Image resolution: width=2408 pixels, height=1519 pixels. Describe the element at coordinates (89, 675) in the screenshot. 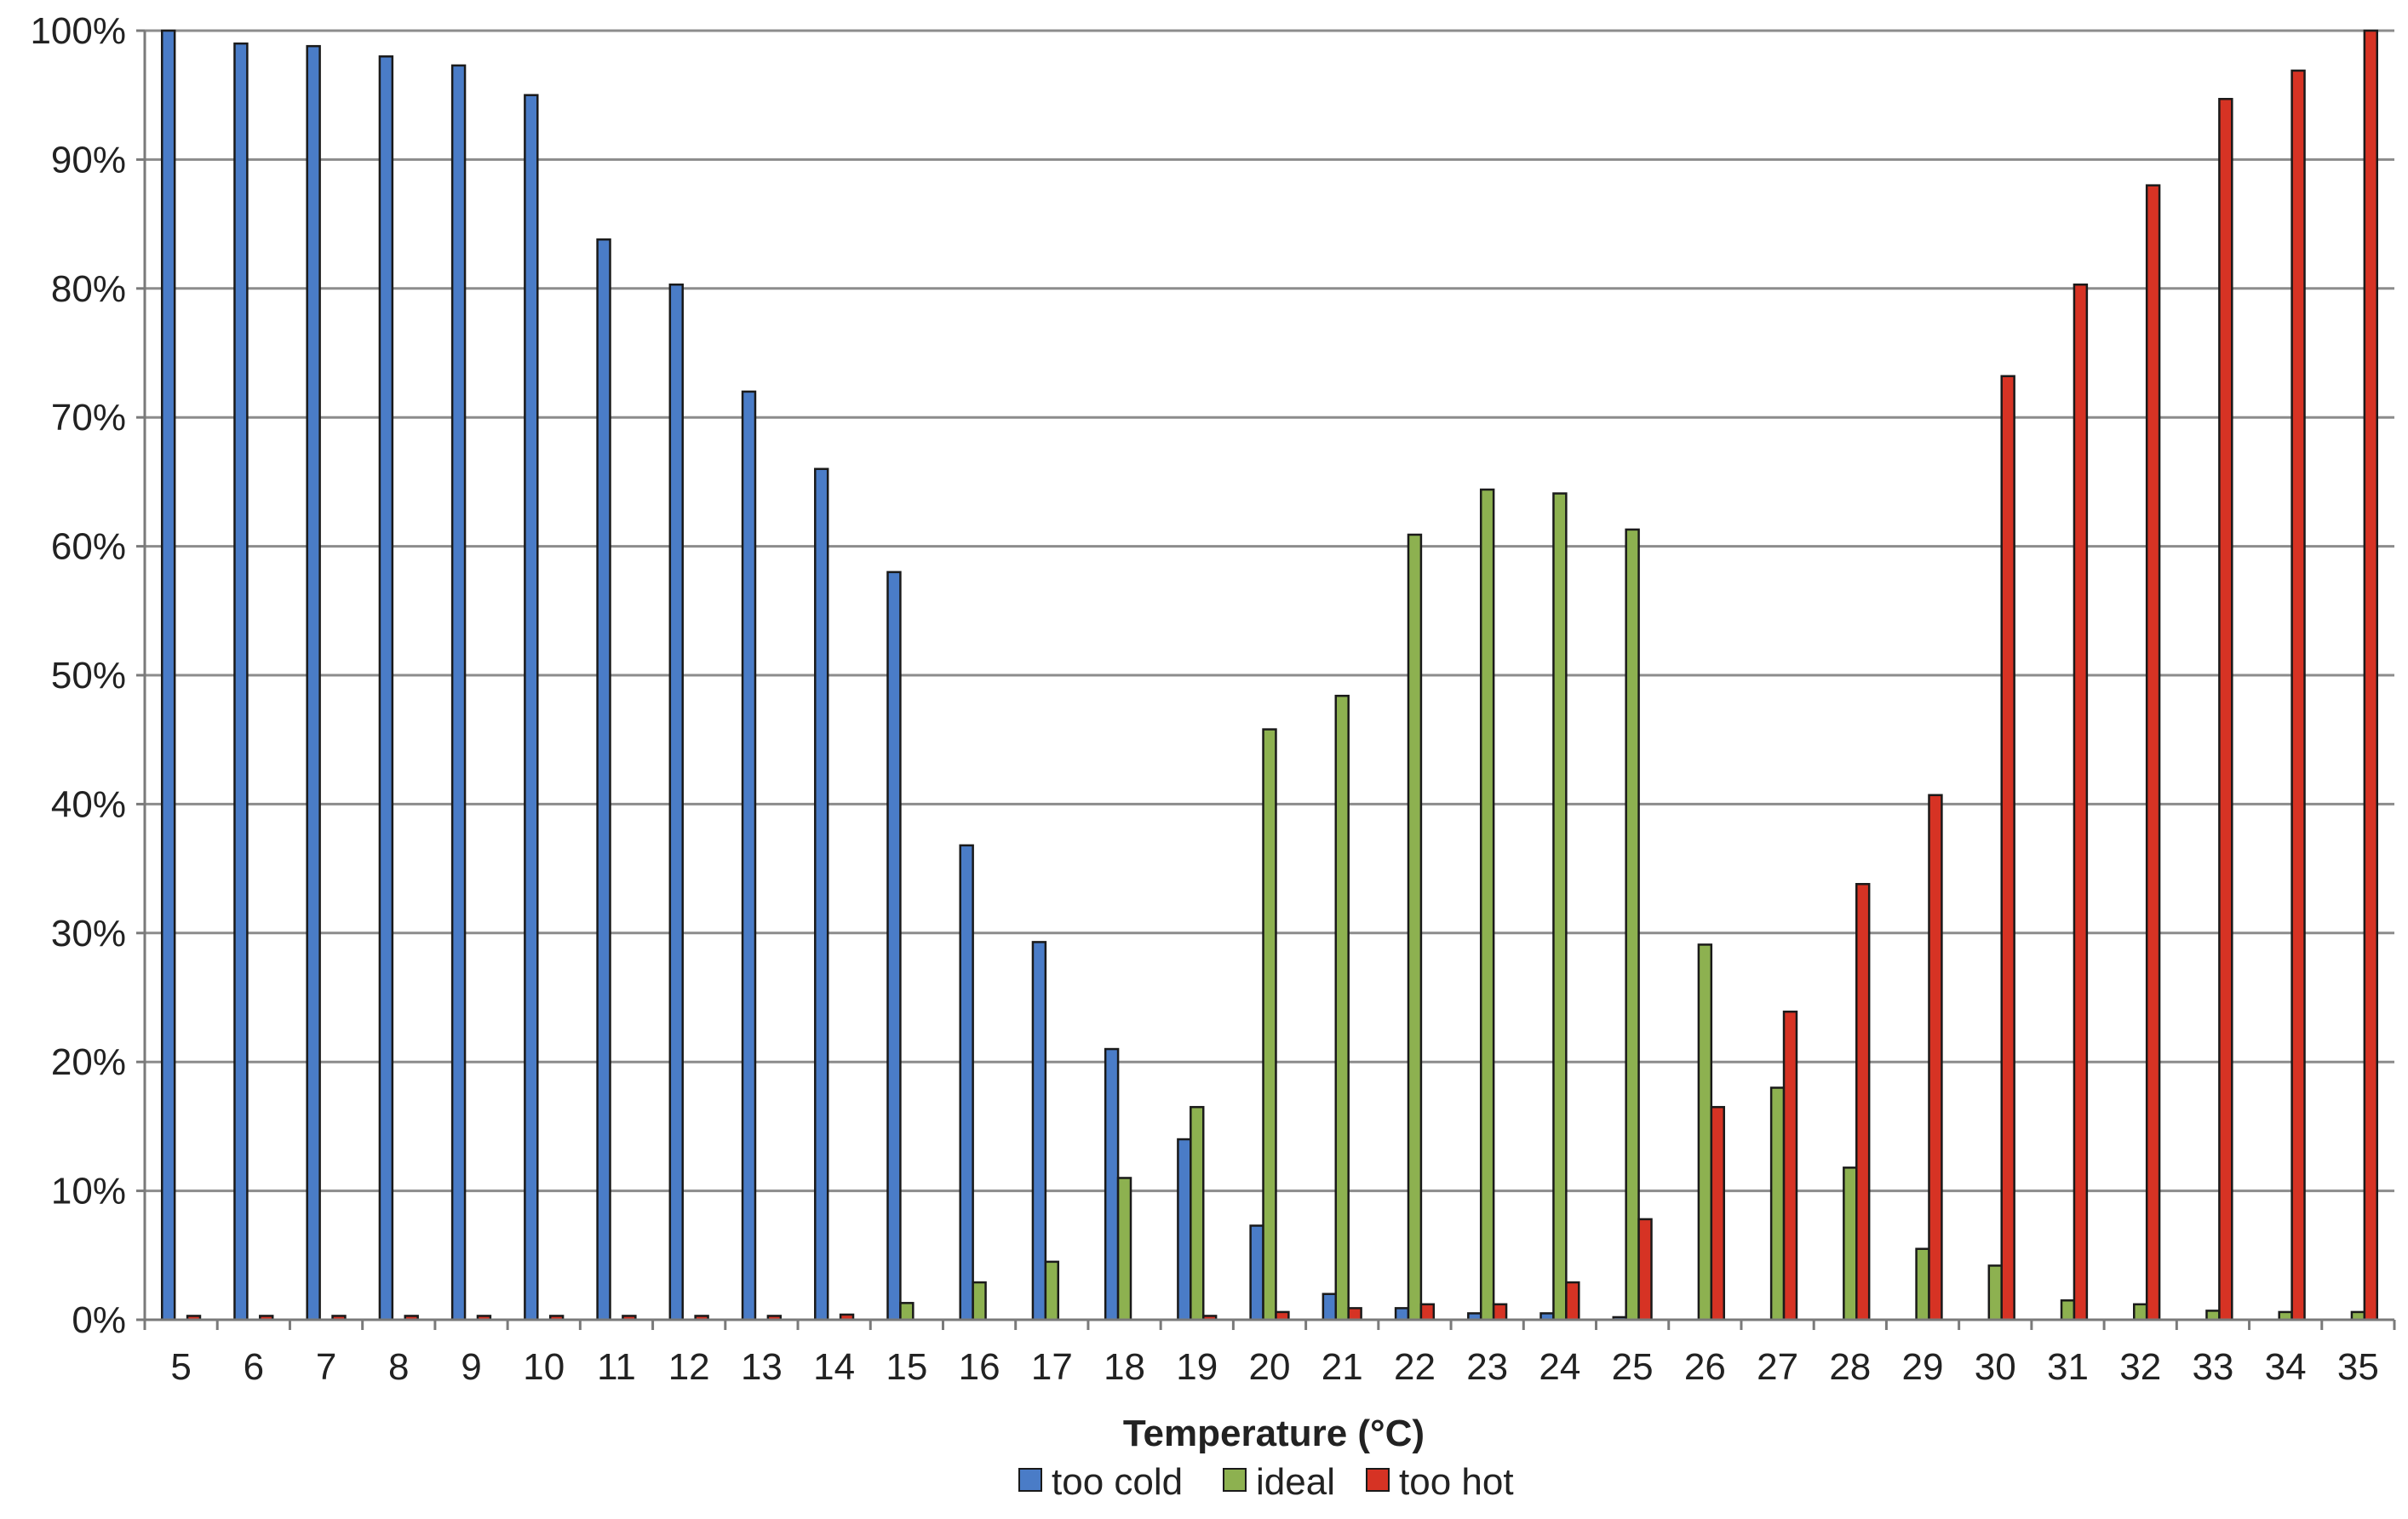

I see `y-tick-label: 50%` at that location.